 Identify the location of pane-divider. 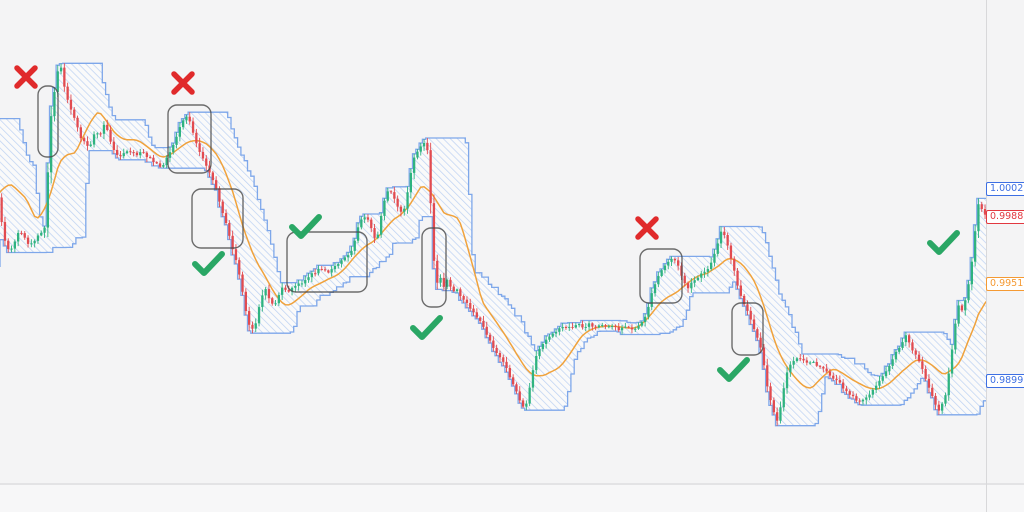
(512, 484).